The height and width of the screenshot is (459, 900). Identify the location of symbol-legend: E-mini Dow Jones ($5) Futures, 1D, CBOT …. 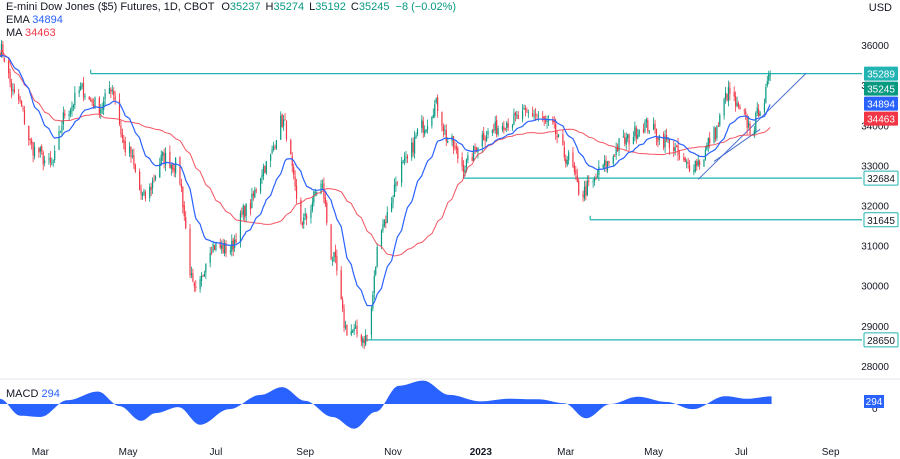
(231, 7).